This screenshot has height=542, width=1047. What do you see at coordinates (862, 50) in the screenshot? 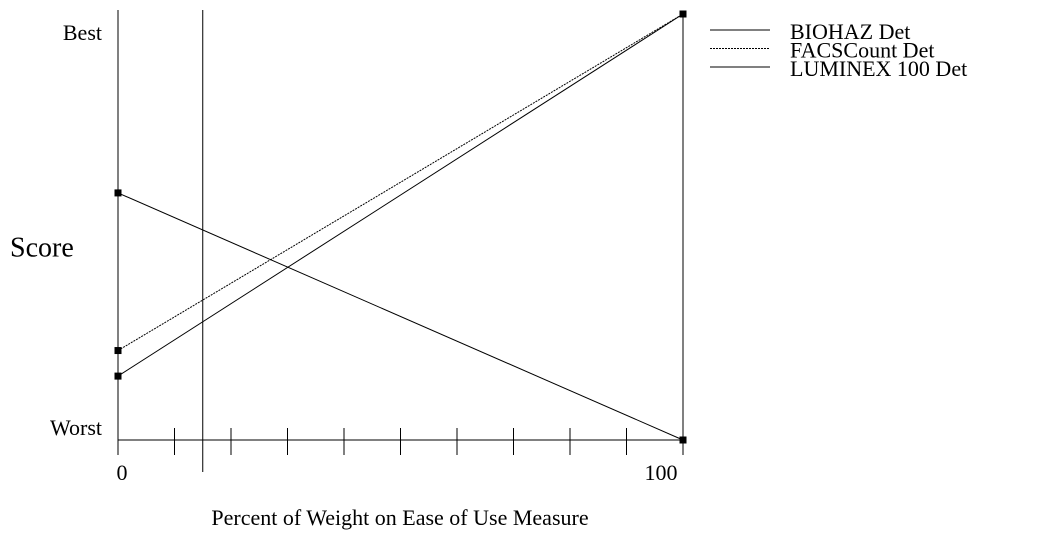
I see `legend-label: FACSCount Det` at bounding box center [862, 50].